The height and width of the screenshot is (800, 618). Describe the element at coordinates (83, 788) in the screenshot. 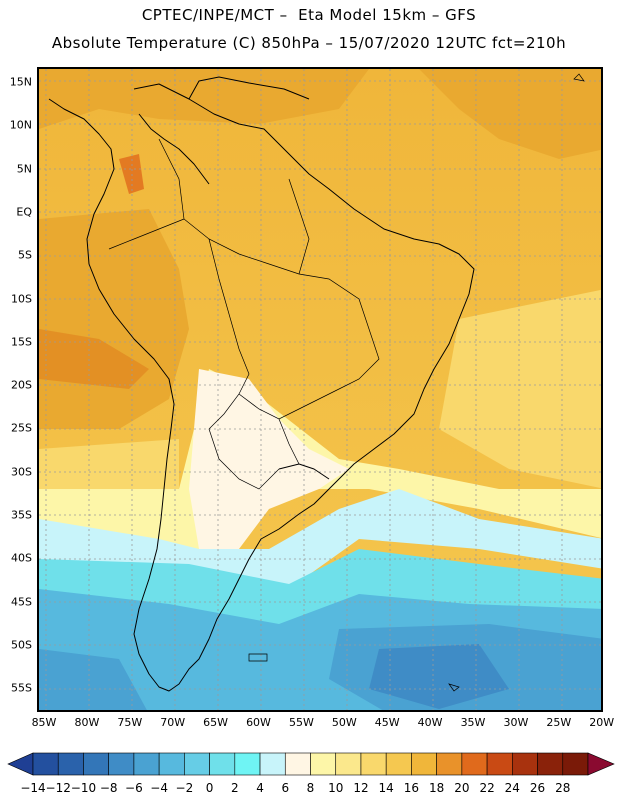

I see `legend-tick-label: −10` at that location.